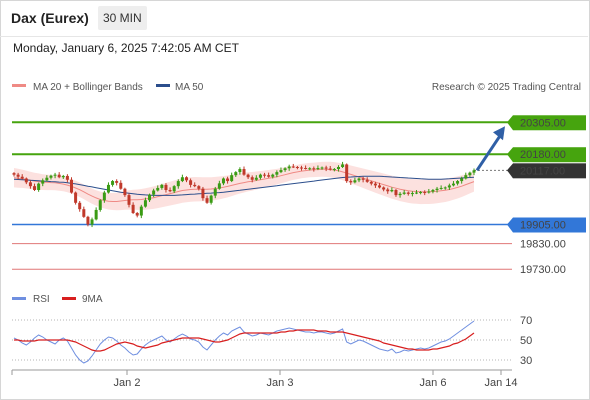  Describe the element at coordinates (433, 383) in the screenshot. I see `time-tick-label: Jan 6` at that location.